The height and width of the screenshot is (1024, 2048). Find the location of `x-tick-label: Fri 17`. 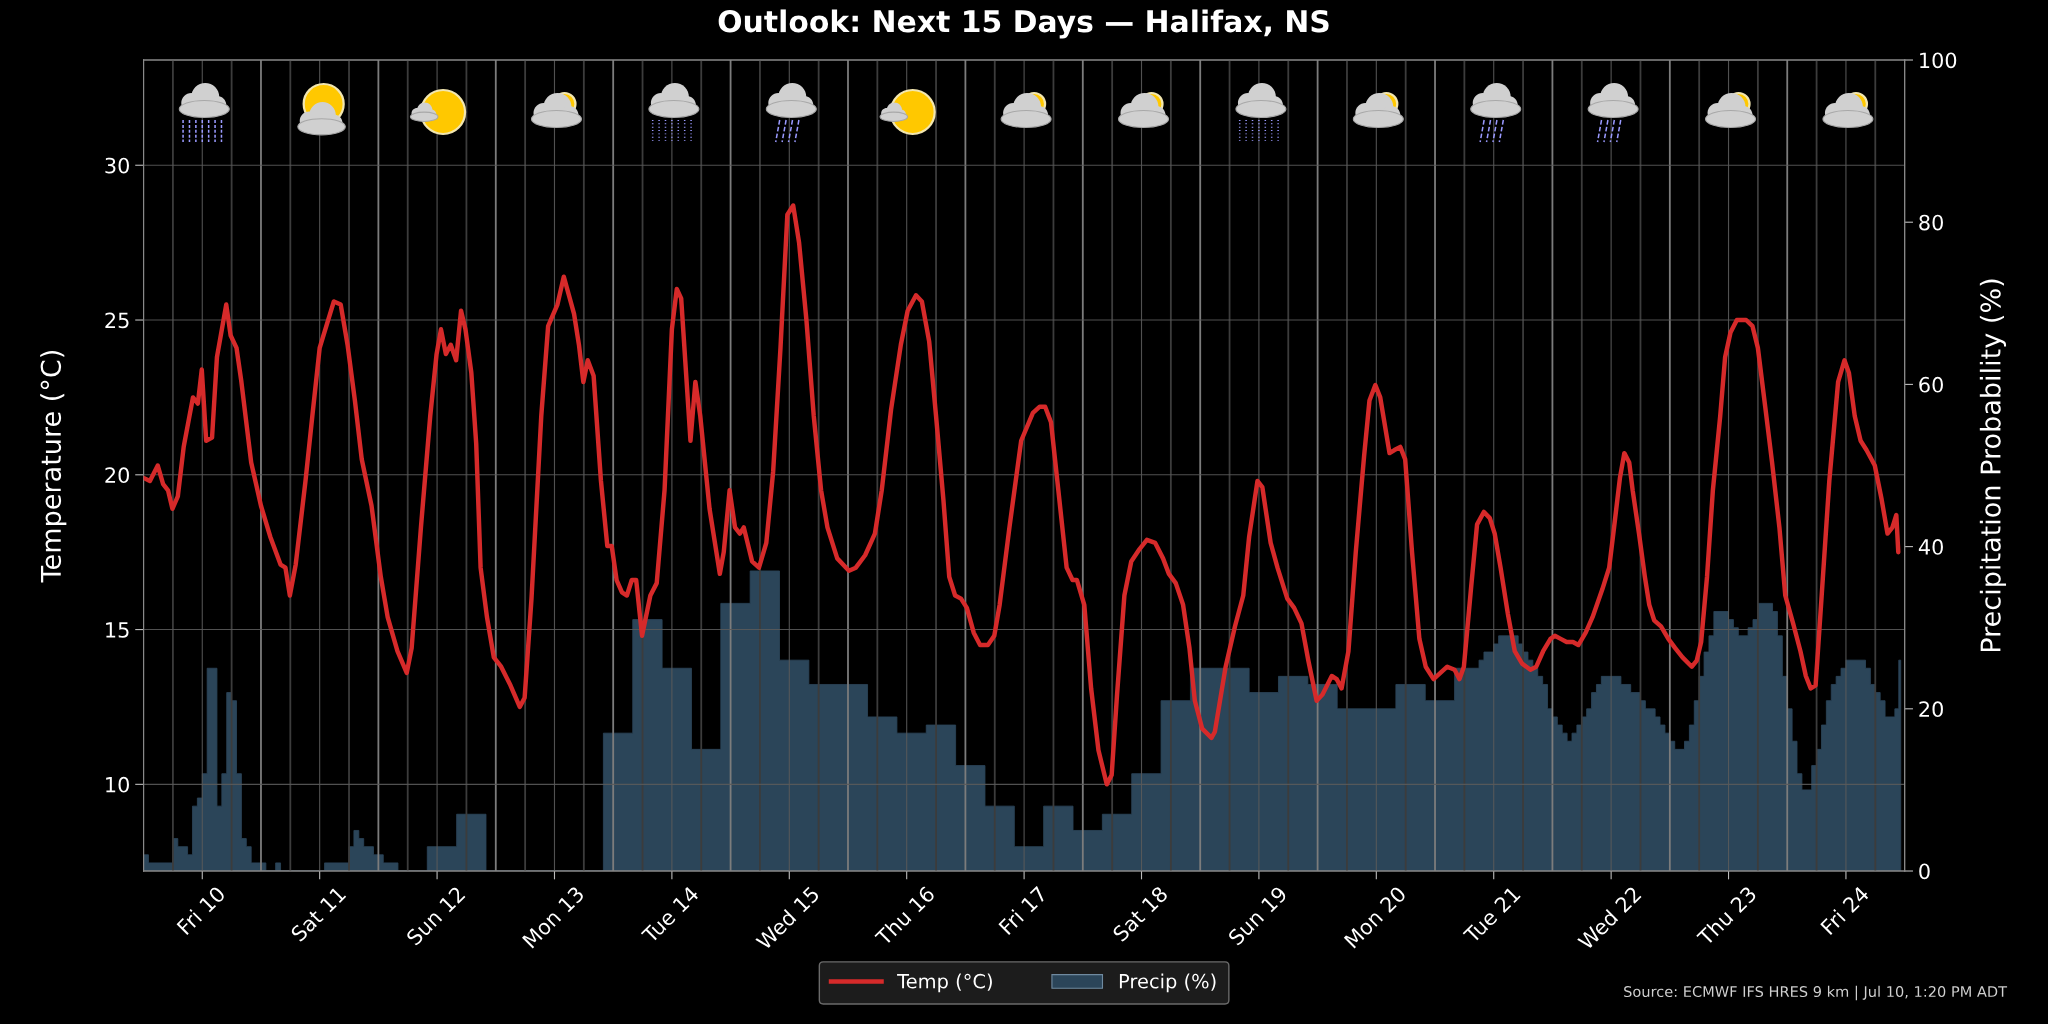

x-tick-label: Fri 17 is located at coordinates (1022, 910).